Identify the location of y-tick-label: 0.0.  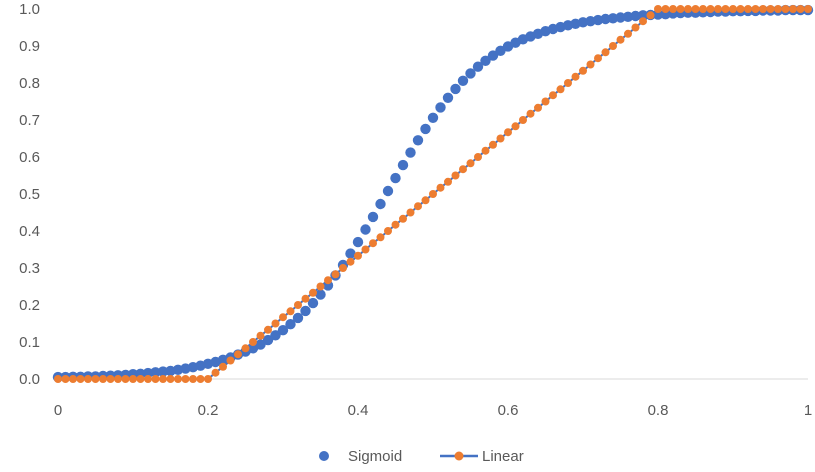
(29, 379).